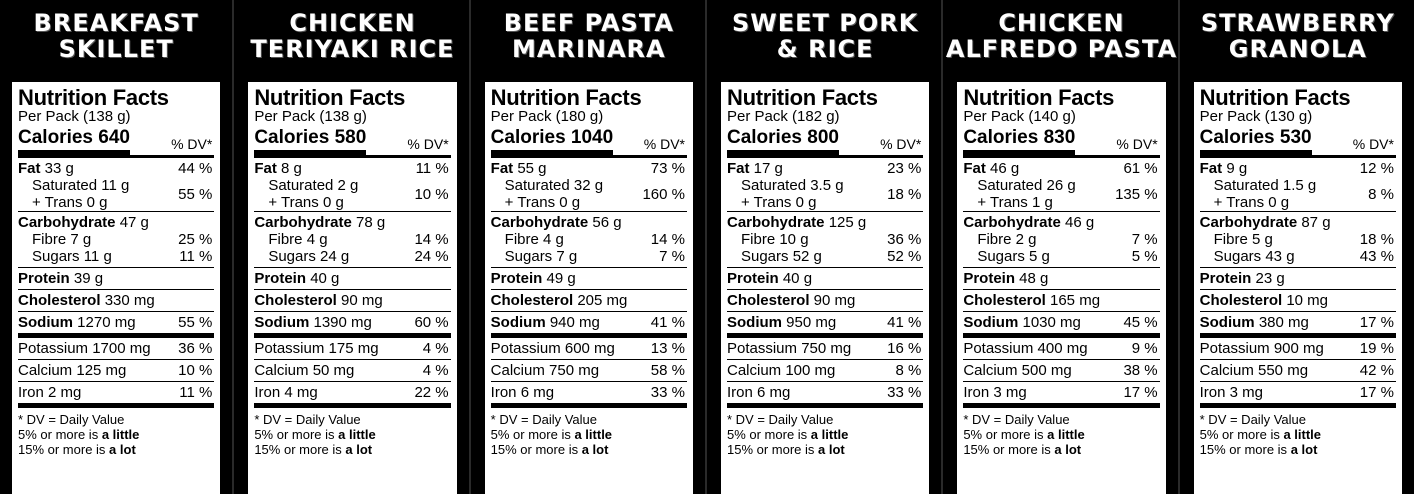  Describe the element at coordinates (1255, 141) in the screenshot. I see `calories: Calories 530` at that location.